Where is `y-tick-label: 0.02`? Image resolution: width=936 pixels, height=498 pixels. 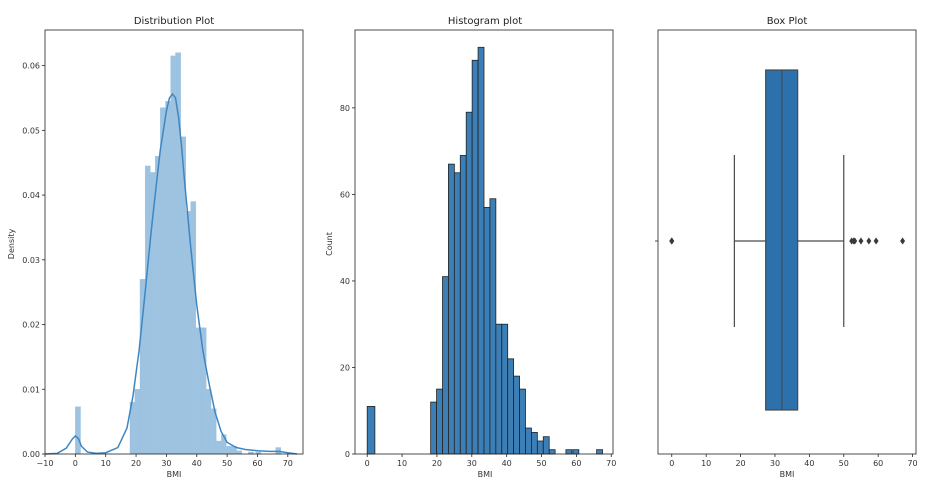 y-tick-label: 0.02 is located at coordinates (31, 325).